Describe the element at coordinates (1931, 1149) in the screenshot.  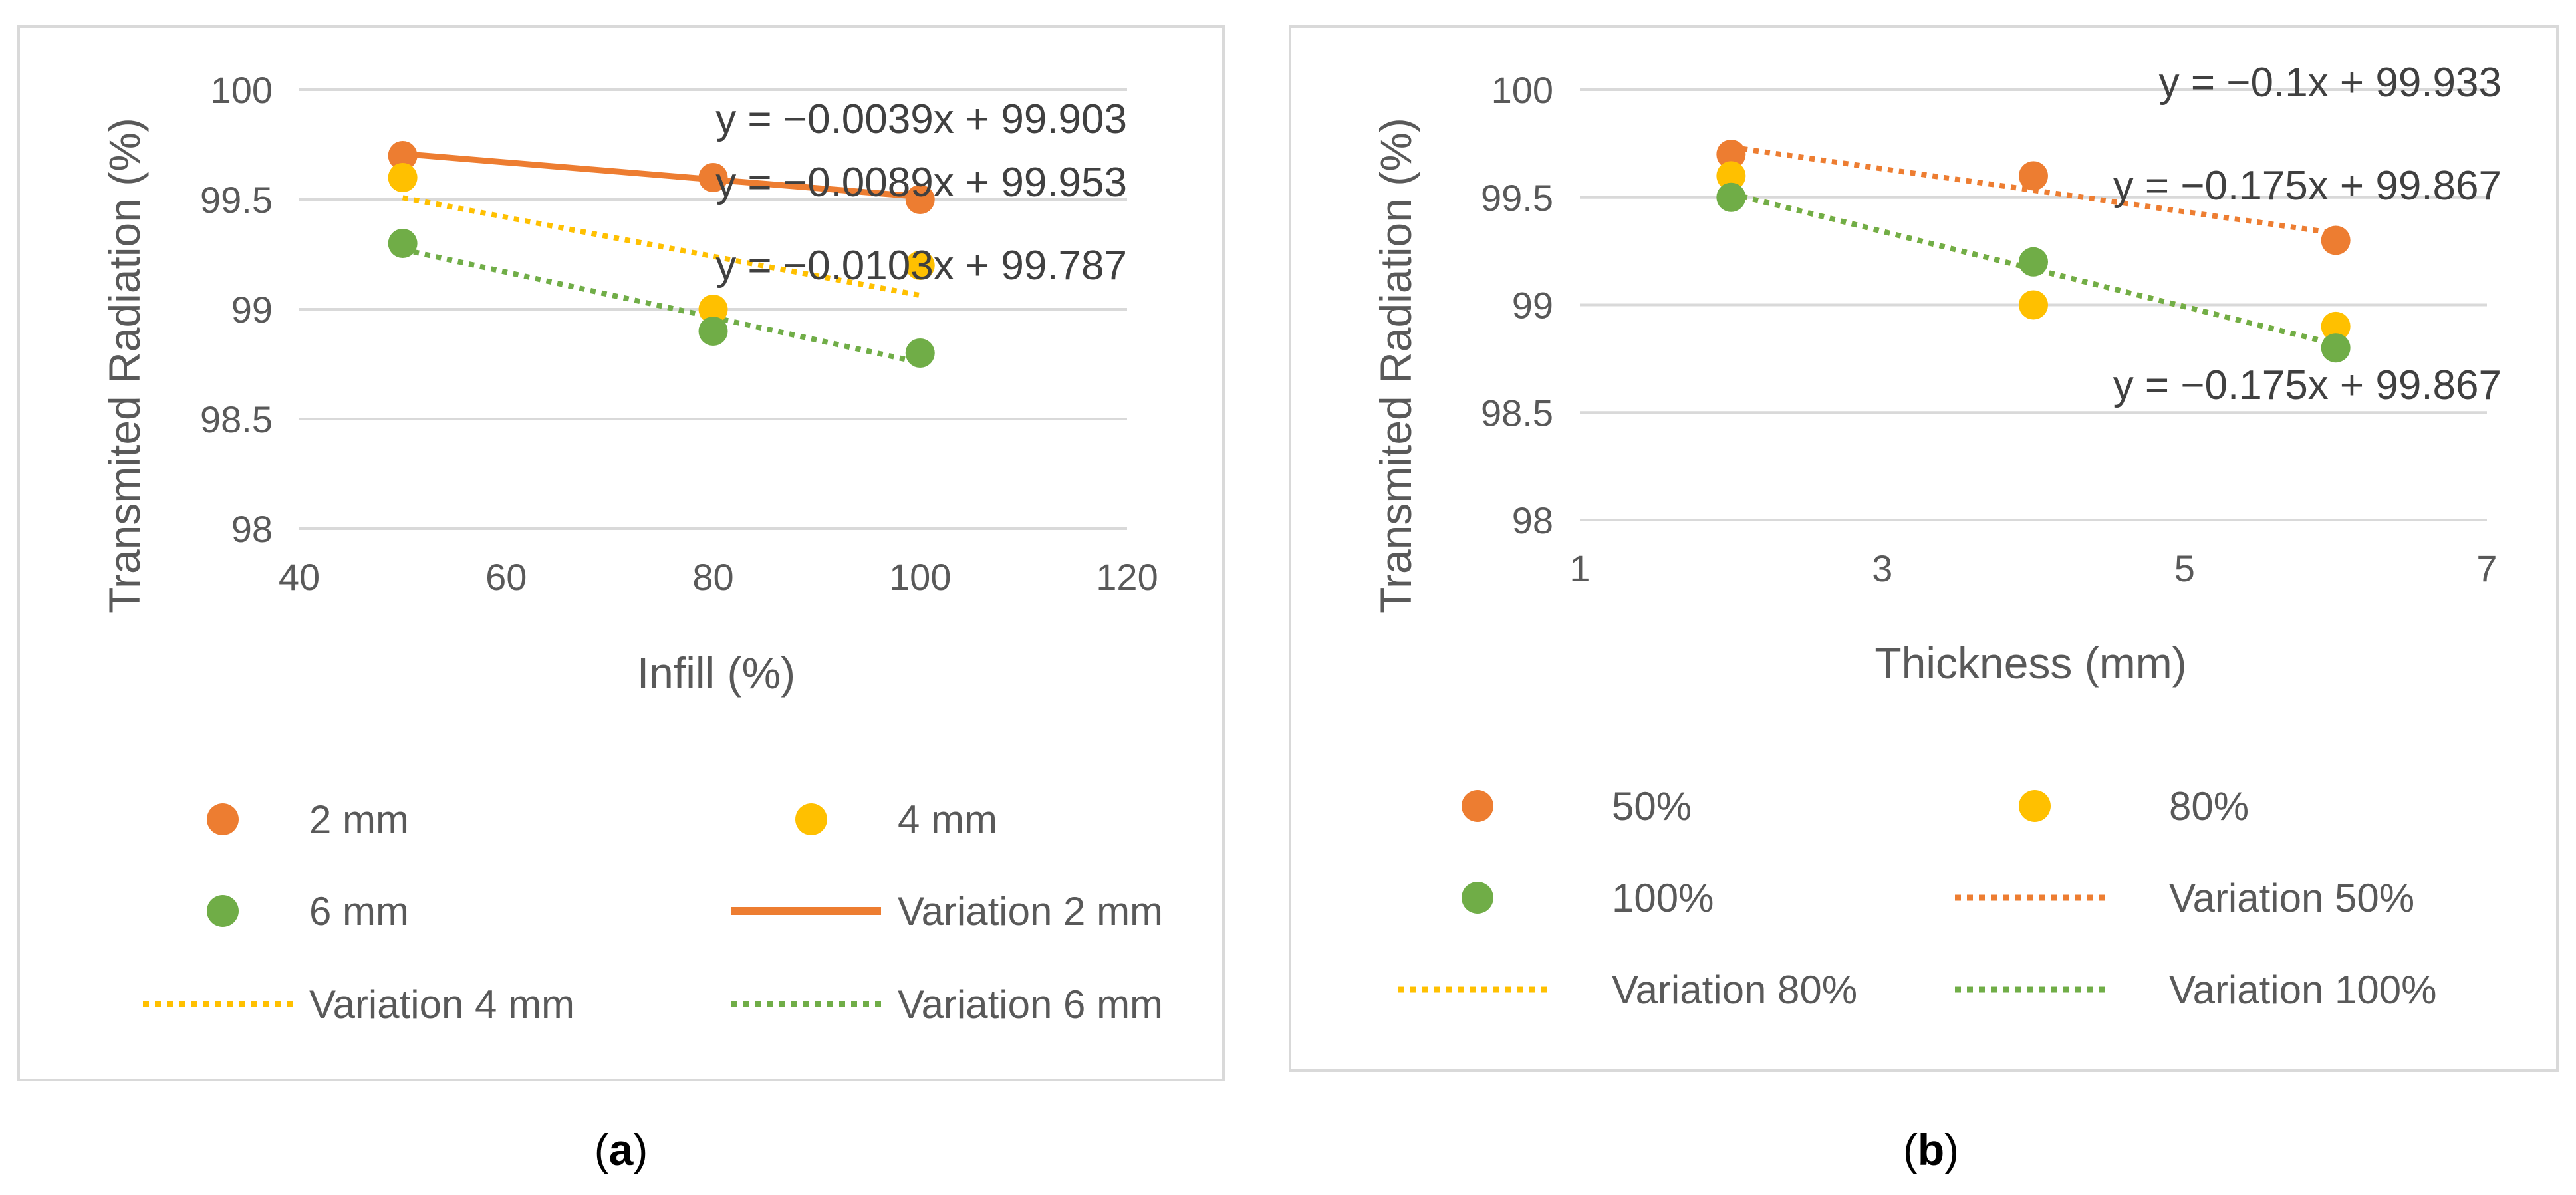
I see `caption-b: (b)` at that location.